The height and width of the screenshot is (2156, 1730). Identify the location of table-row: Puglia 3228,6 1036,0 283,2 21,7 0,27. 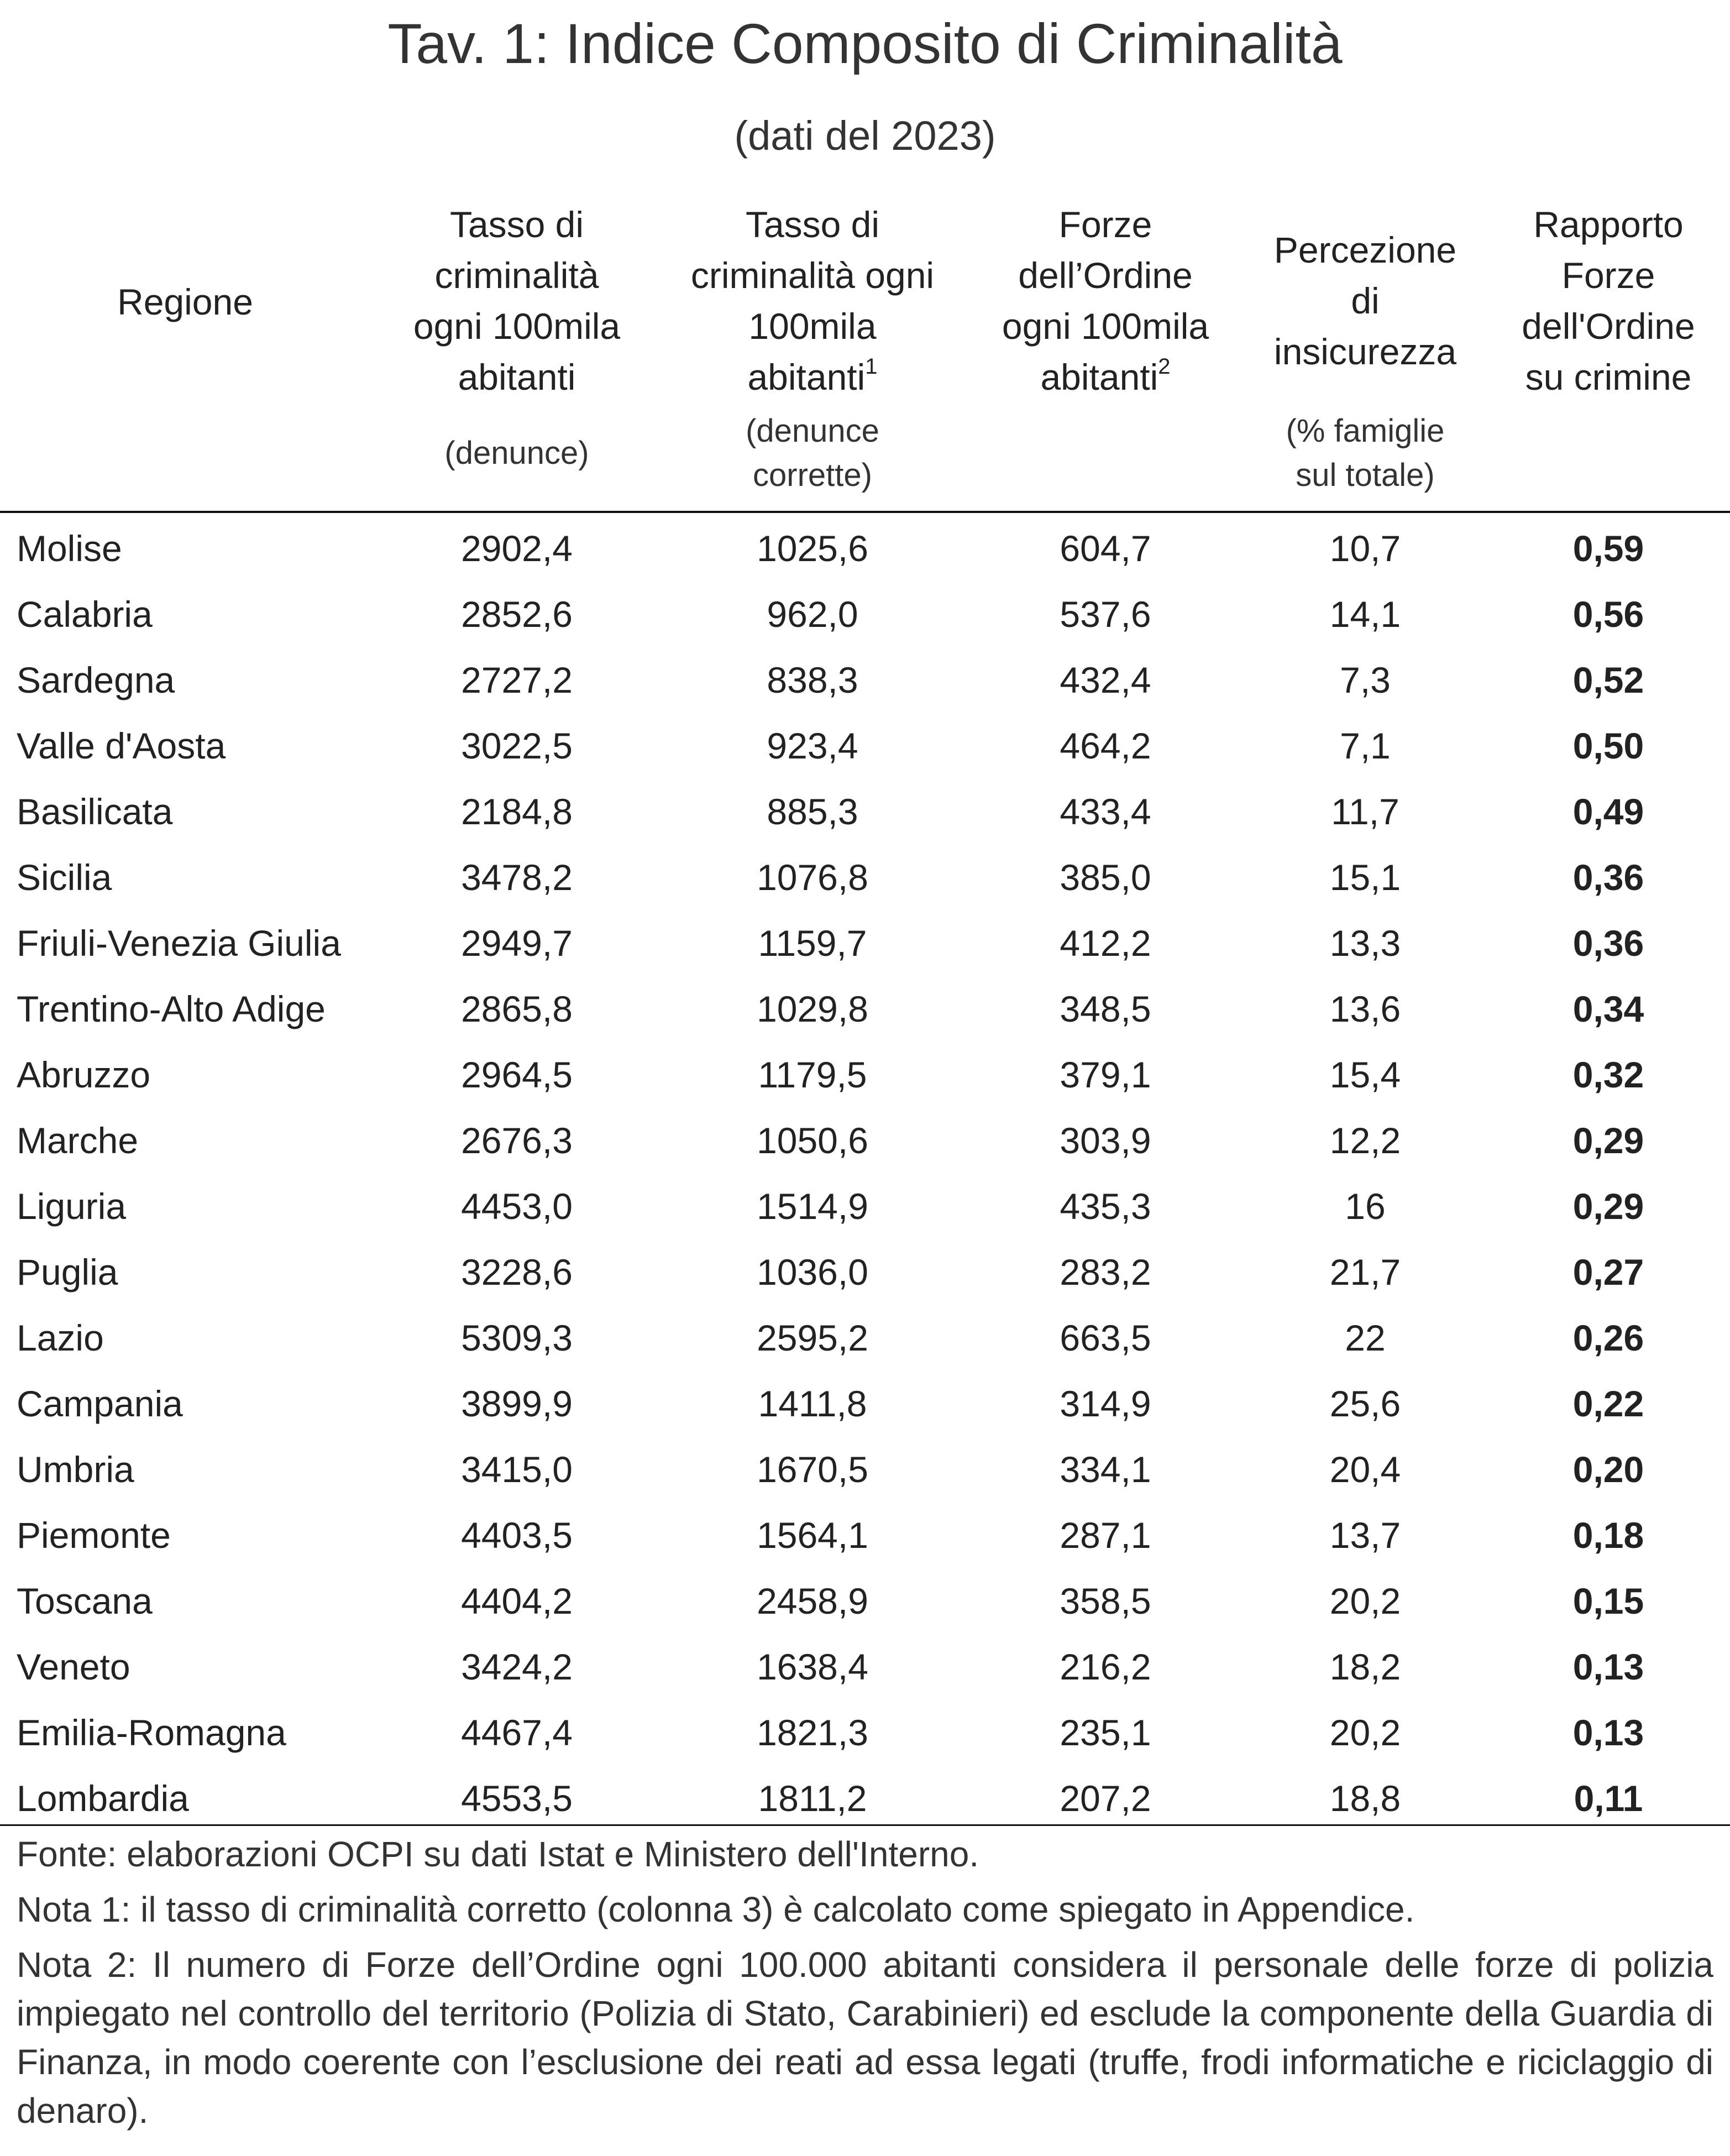
(865, 1272).